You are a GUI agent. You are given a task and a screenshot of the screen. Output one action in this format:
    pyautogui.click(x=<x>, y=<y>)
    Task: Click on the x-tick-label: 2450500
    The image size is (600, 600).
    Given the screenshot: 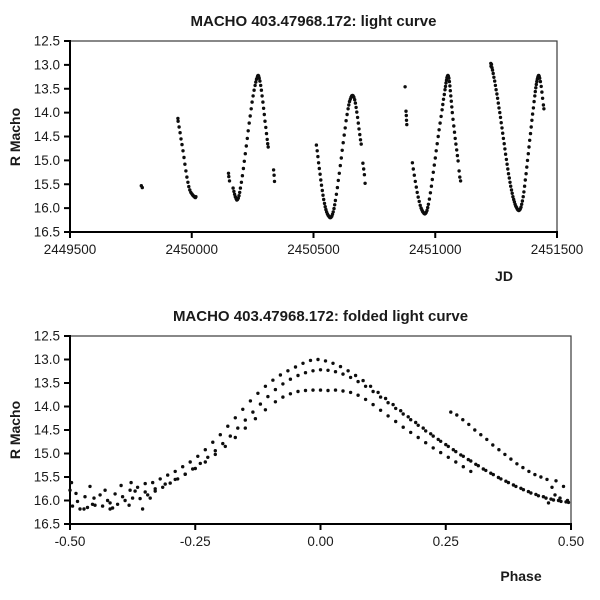 What is the action you would take?
    pyautogui.click(x=313, y=249)
    